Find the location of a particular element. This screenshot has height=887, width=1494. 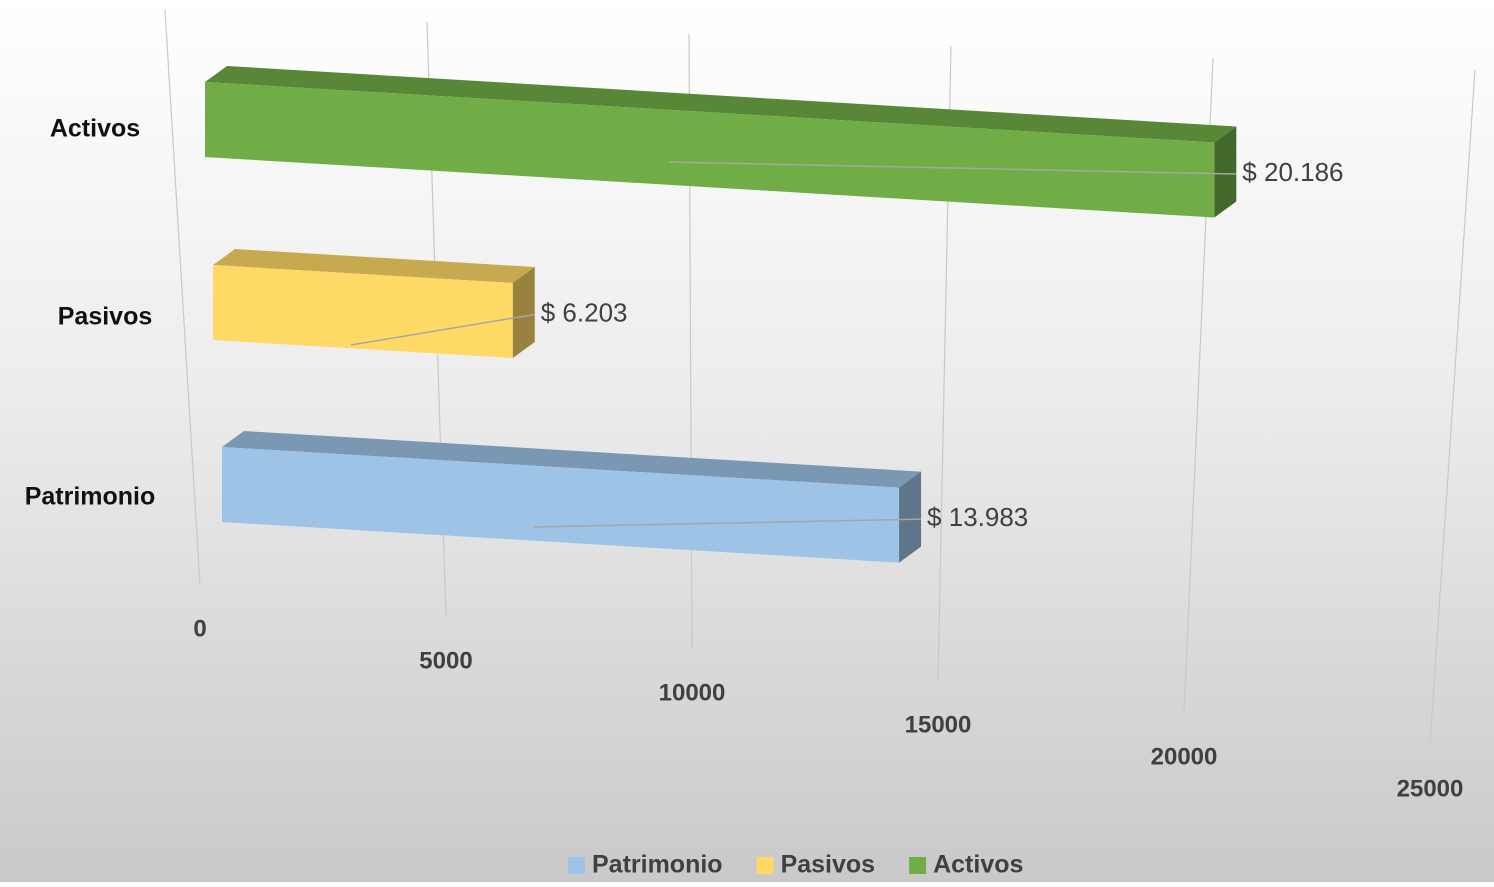

legend-label: Patrimonio is located at coordinates (657, 865).